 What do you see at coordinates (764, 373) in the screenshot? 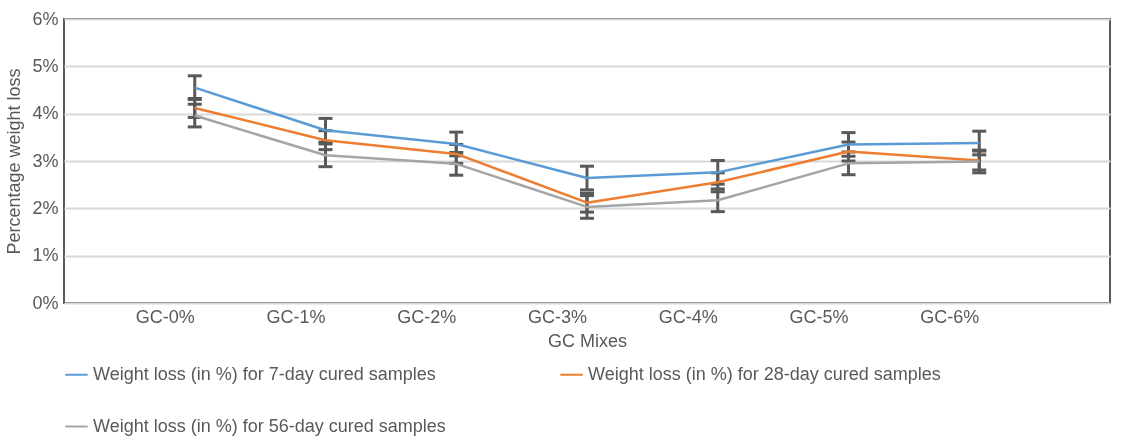
I see `legend-label: Weight loss (in %) for 28-day cured samples` at bounding box center [764, 373].